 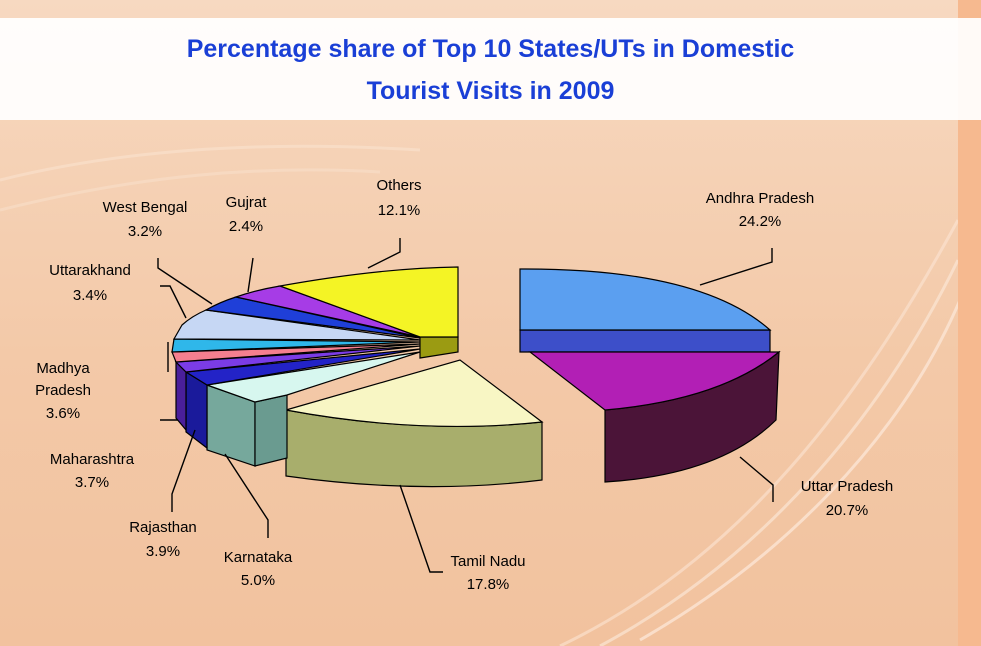 I want to click on label-west-bengal-name: West Bengal, so click(x=145, y=207).